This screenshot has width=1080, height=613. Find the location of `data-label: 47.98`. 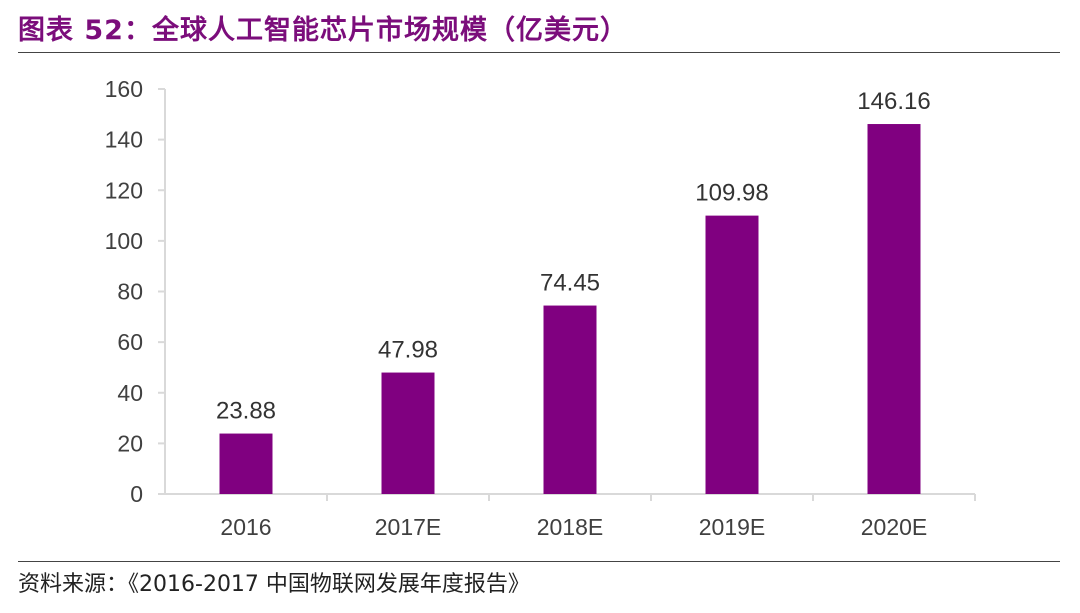

data-label: 47.98 is located at coordinates (408, 350).